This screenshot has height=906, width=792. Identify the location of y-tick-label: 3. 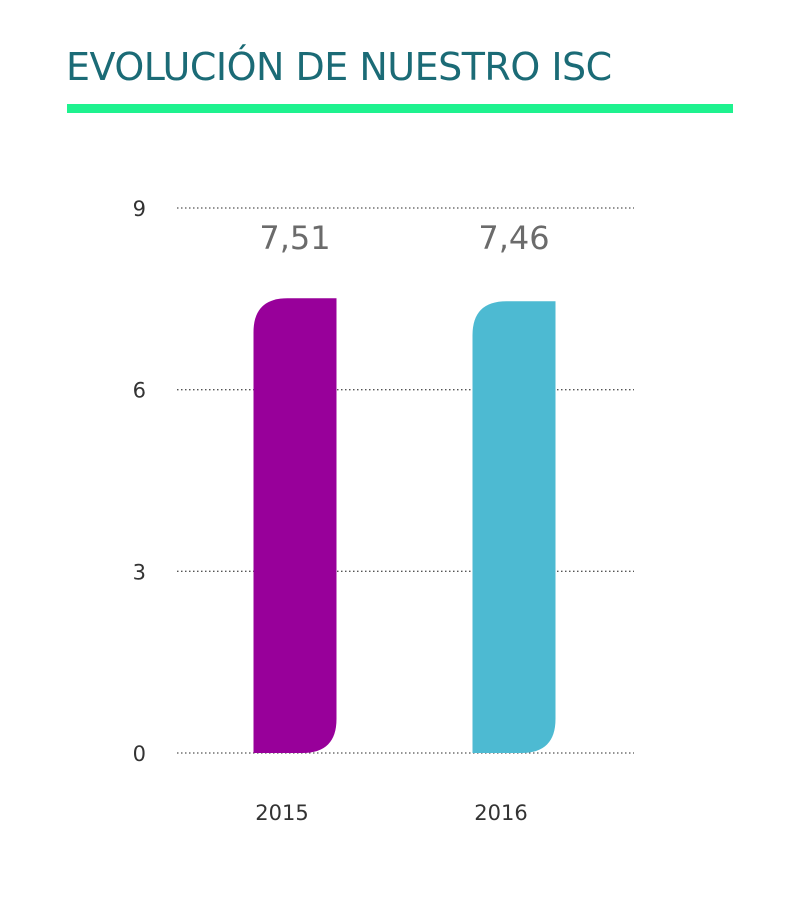
(139, 572).